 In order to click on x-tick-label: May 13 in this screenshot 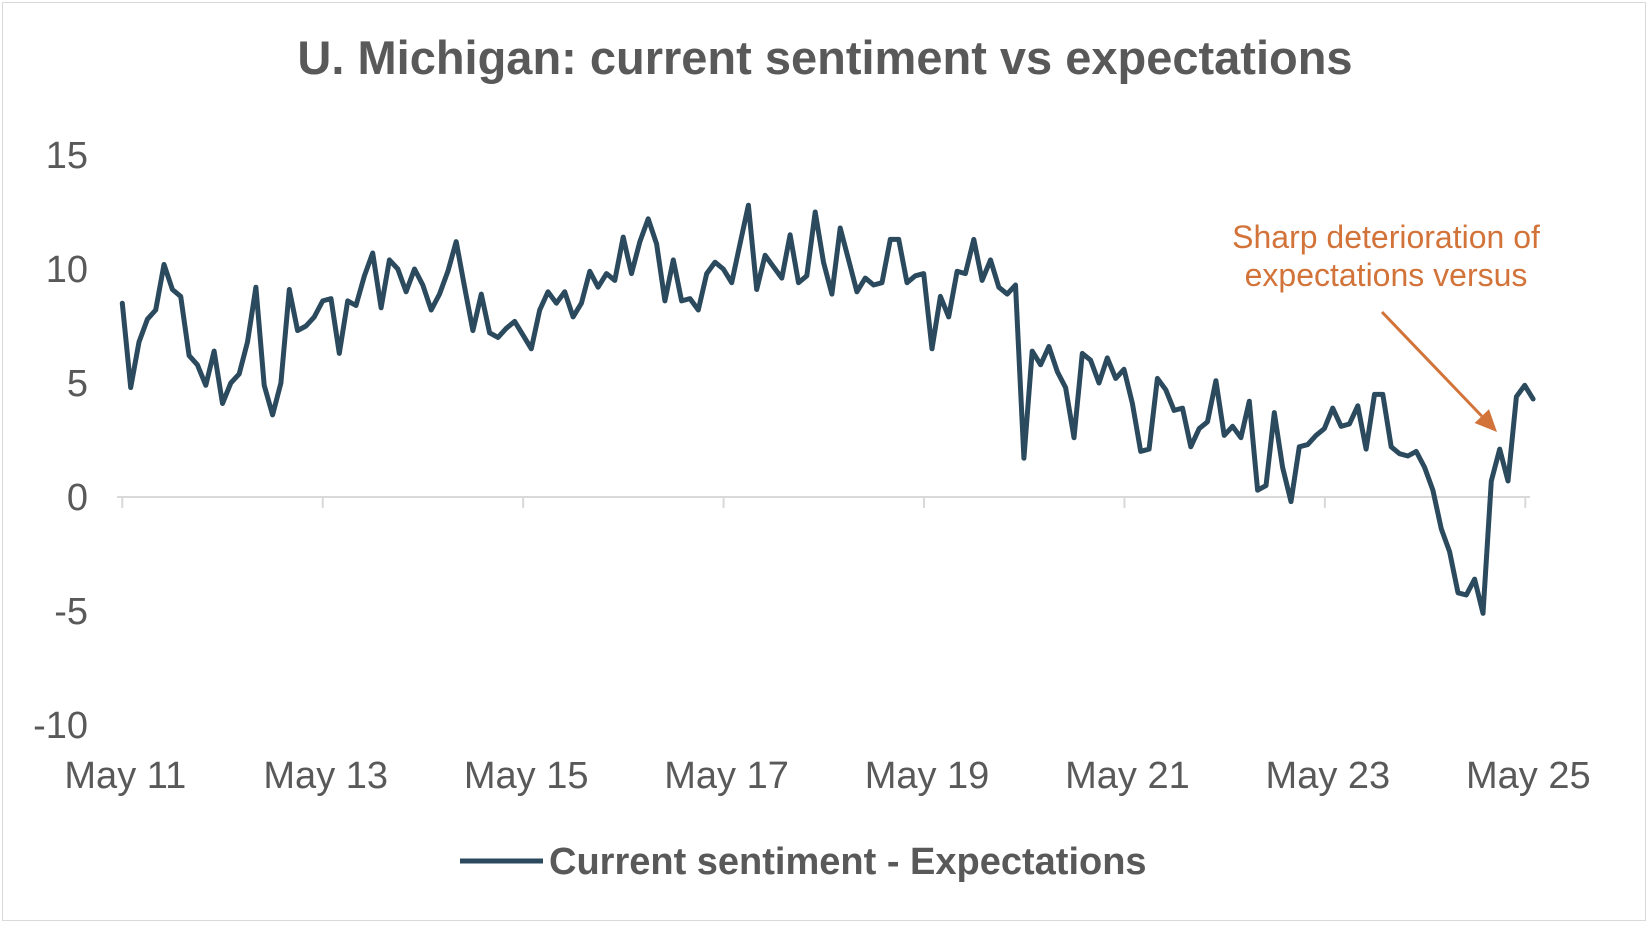, I will do `click(325, 776)`.